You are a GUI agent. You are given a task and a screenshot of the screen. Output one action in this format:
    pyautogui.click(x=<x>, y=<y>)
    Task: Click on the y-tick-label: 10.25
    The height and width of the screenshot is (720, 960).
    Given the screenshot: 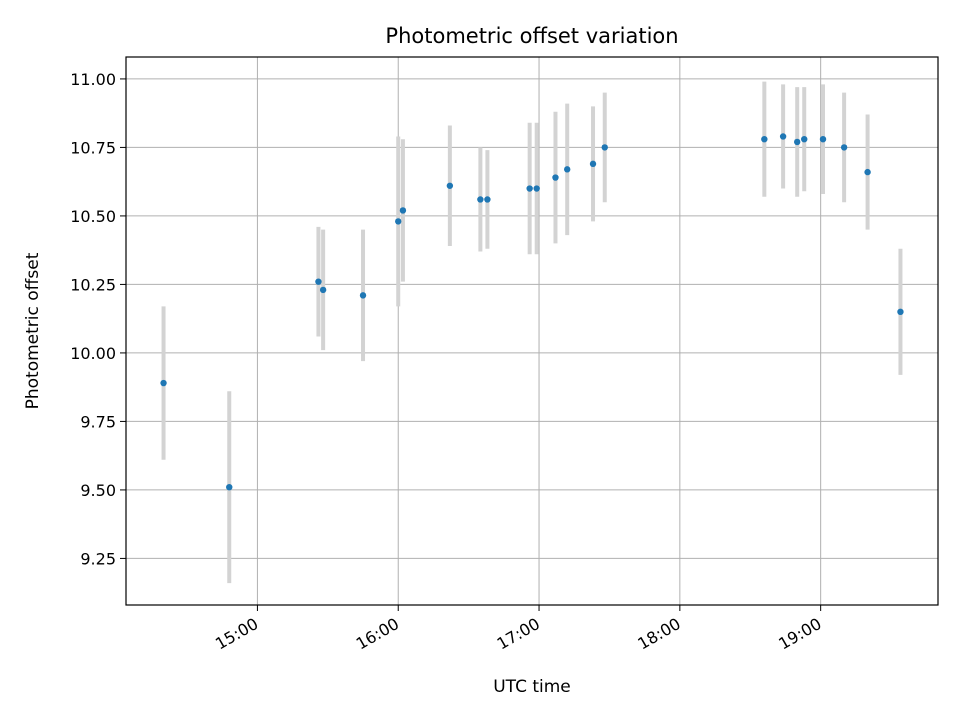 What is the action you would take?
    pyautogui.click(x=93, y=284)
    